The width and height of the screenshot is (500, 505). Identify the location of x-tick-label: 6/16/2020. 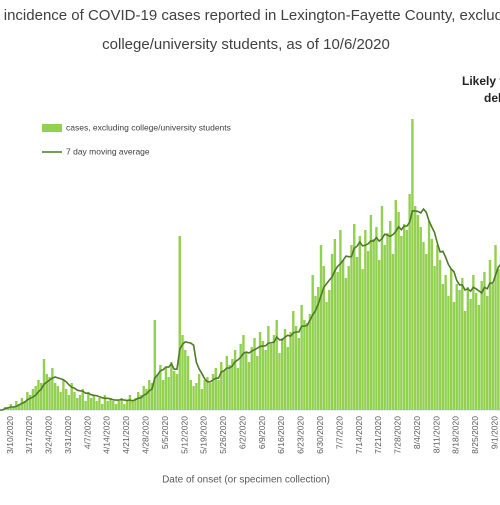
(281, 435).